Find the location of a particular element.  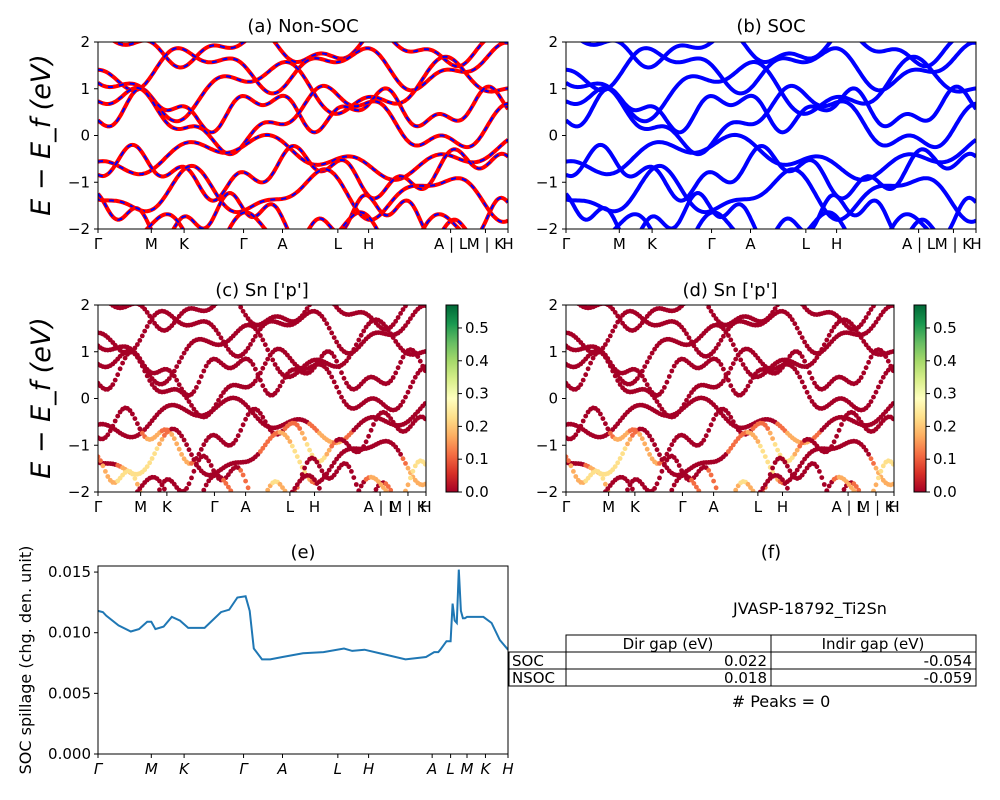

colorbar-tick-label: 0.2 is located at coordinates (945, 426).